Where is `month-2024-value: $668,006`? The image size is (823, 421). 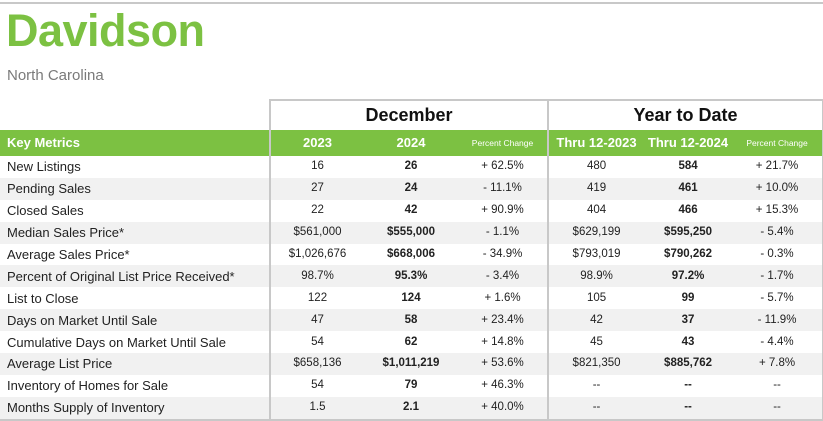
month-2024-value: $668,006 is located at coordinates (411, 254).